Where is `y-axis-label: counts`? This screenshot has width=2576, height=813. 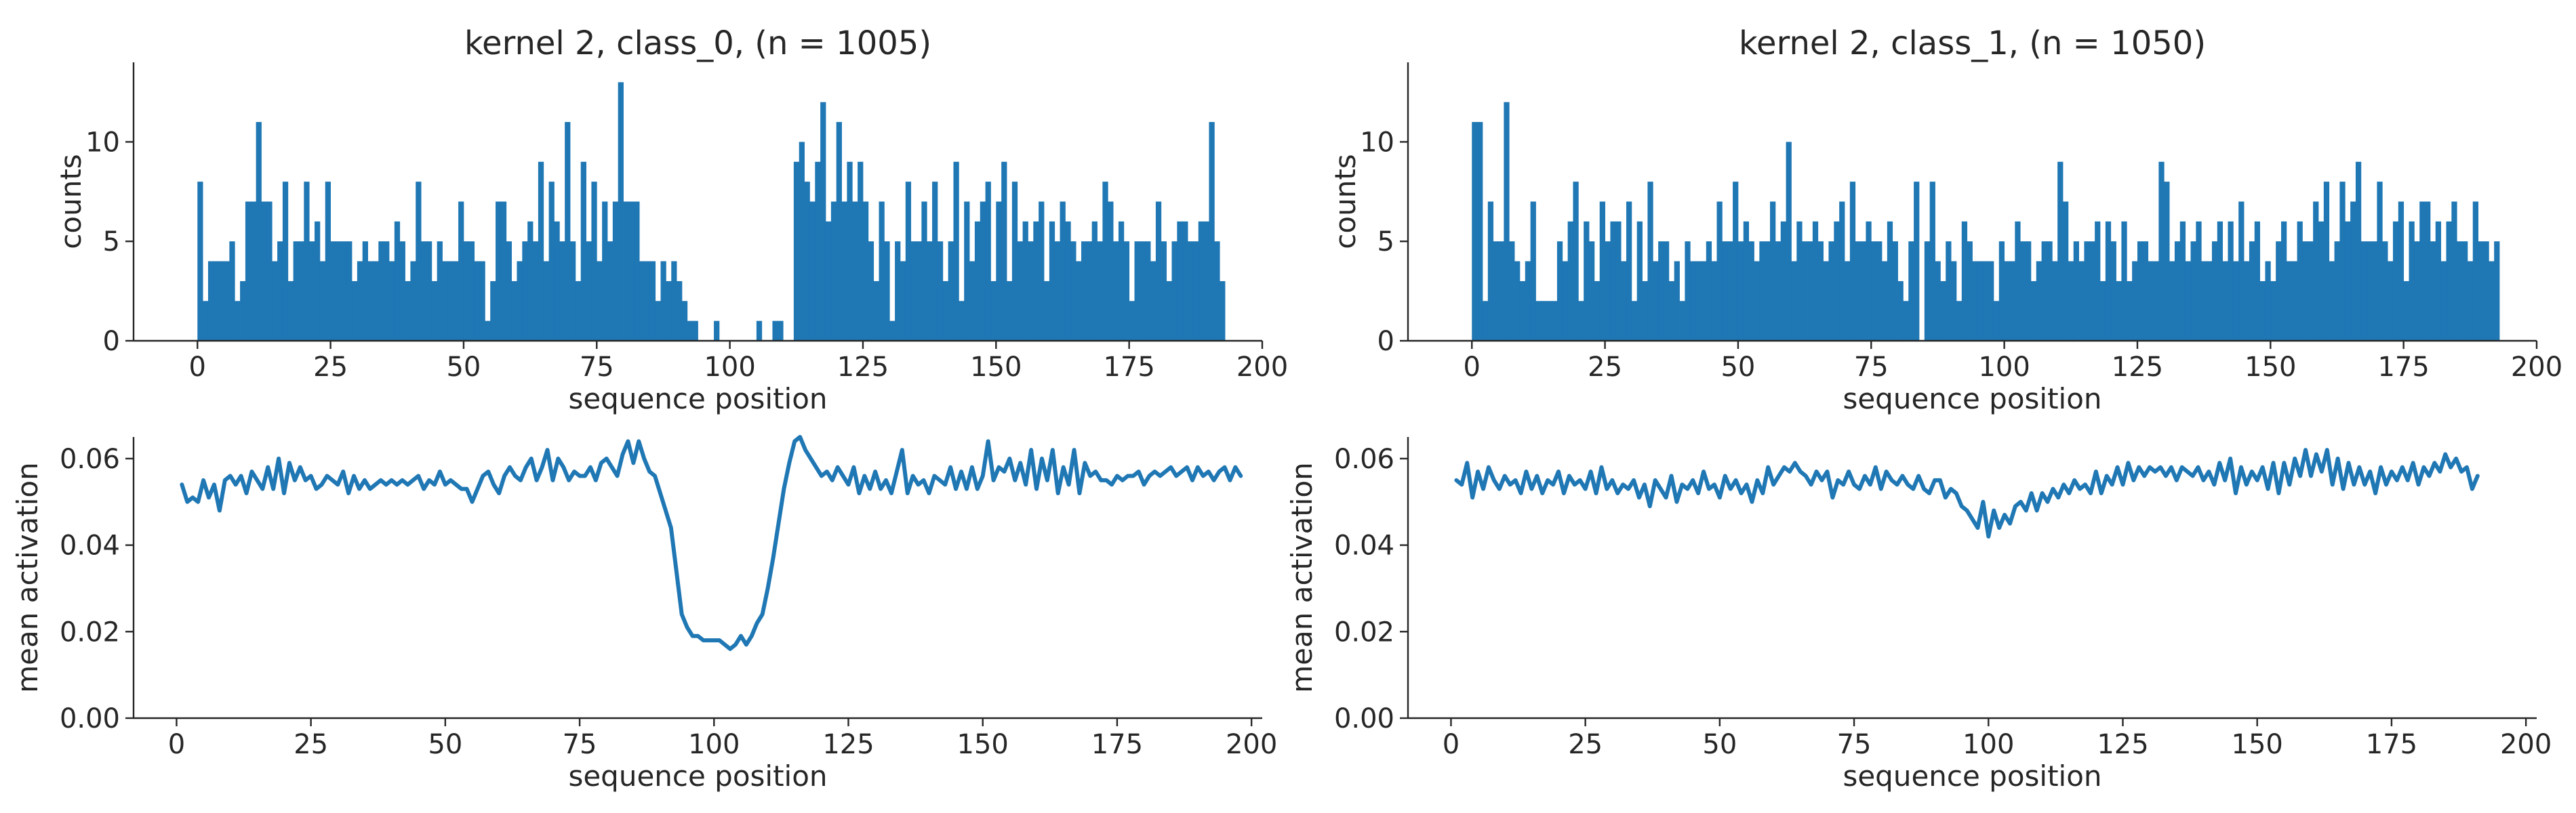
y-axis-label: counts is located at coordinates (1345, 201).